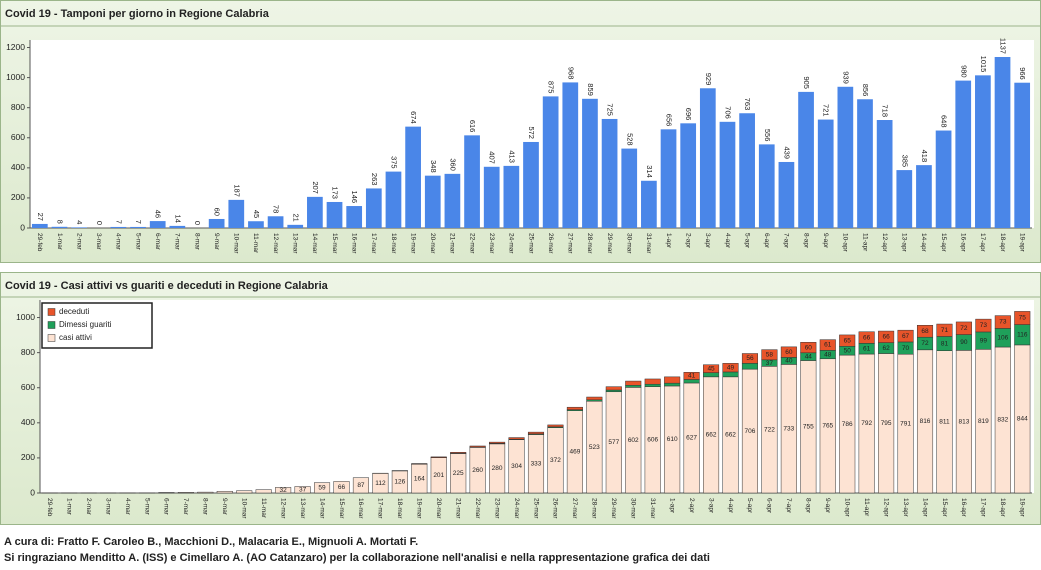 The image size is (1041, 570). Describe the element at coordinates (944, 422) in the screenshot. I see `data-label: 811` at that location.